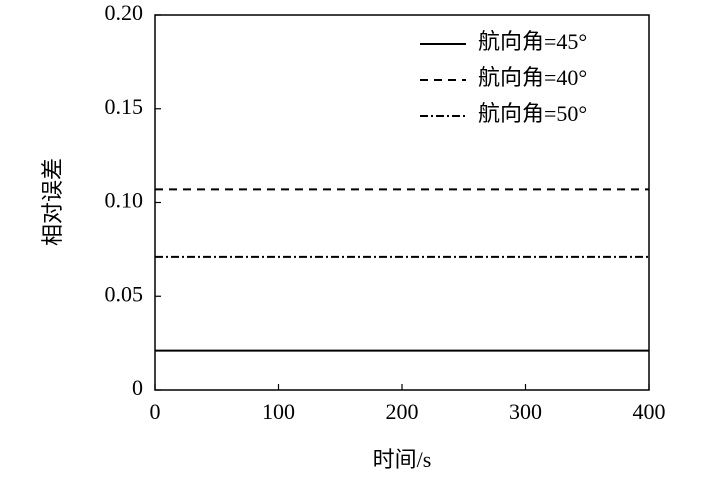  What do you see at coordinates (532, 77) in the screenshot?
I see `legend-label: 航向角=40°` at bounding box center [532, 77].